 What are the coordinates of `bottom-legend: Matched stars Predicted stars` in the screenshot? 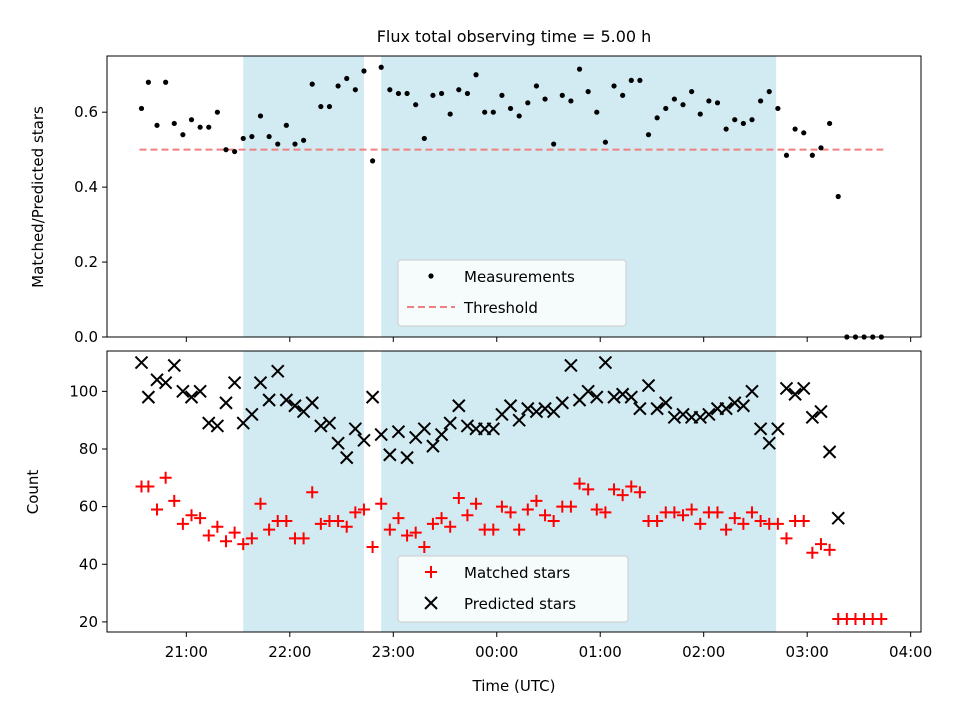 It's located at (513, 589).